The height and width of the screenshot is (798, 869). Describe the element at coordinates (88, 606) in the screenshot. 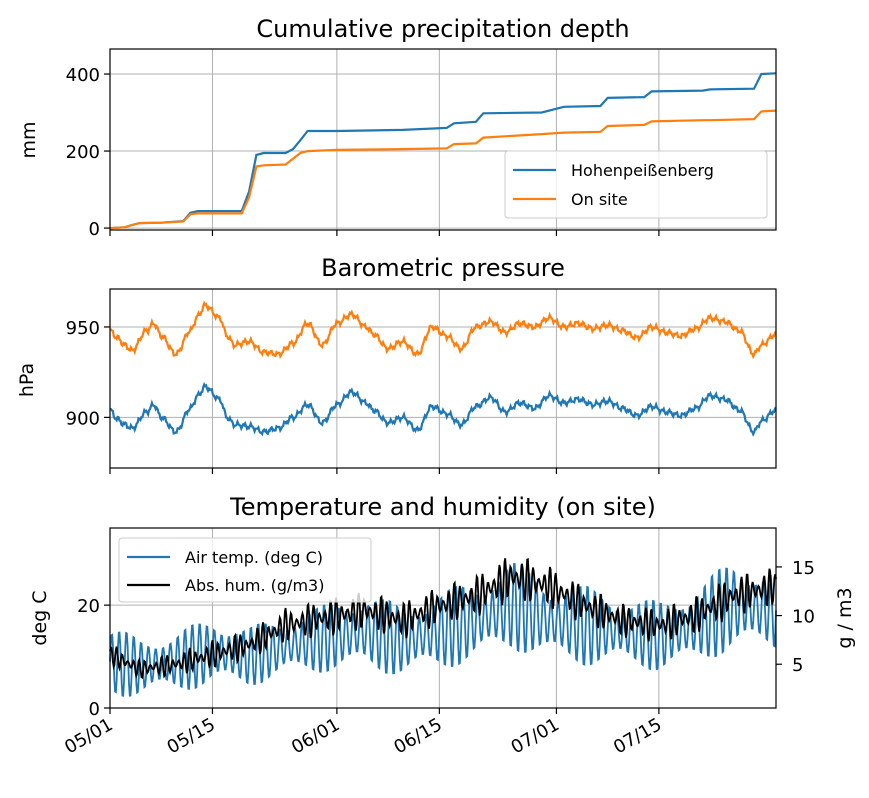

I see `y-tick-label: 20` at that location.